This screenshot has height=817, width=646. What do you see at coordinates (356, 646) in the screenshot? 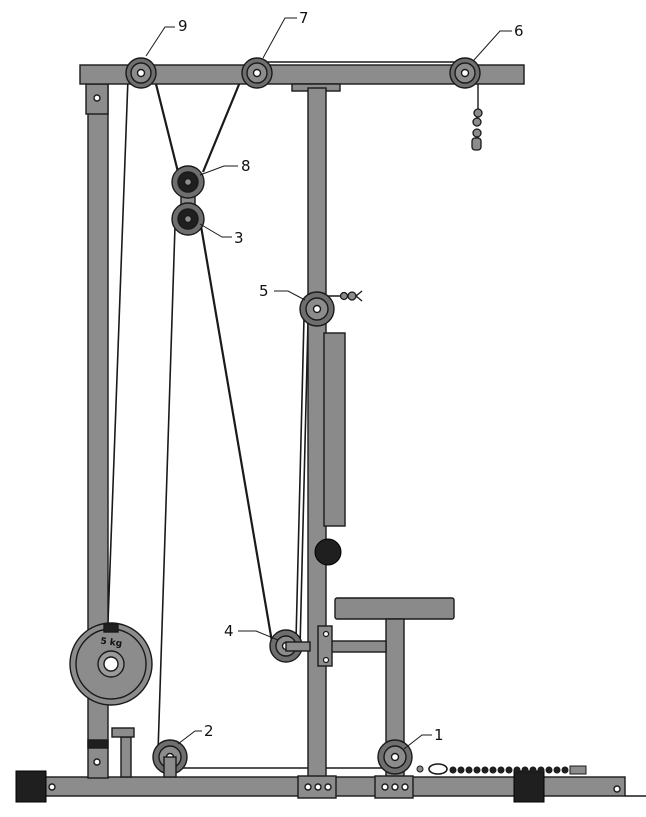
I see `seat-arm` at bounding box center [356, 646].